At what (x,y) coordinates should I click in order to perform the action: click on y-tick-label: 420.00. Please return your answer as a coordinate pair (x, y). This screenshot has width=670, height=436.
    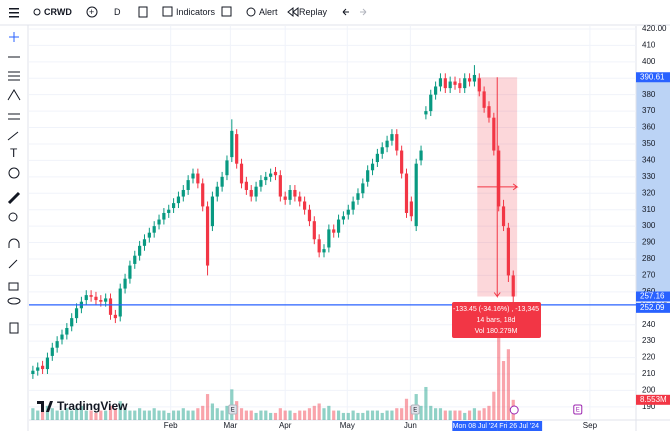
    Looking at the image, I should click on (654, 28).